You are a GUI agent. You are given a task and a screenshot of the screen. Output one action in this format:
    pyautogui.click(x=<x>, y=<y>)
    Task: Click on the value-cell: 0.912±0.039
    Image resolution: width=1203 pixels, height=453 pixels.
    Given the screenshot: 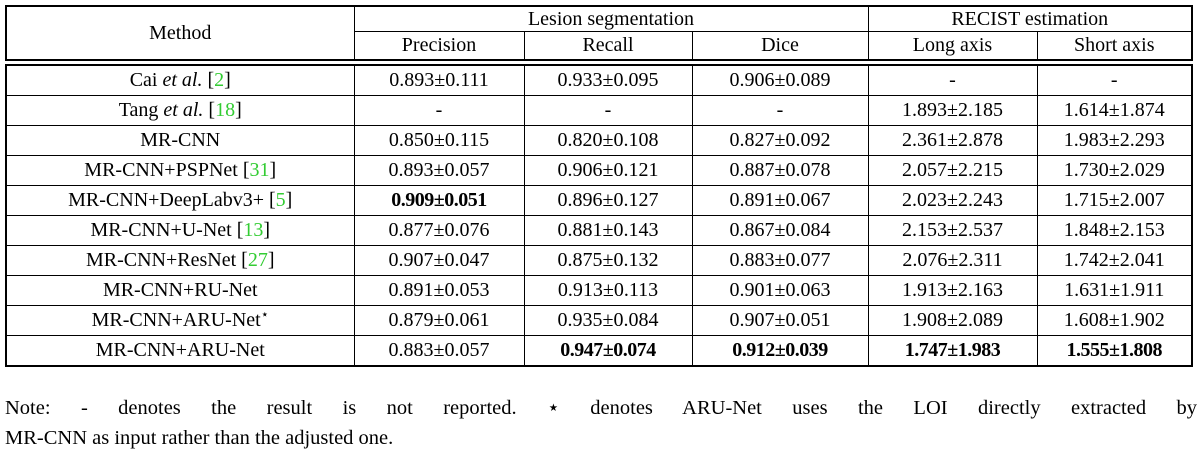 What is the action you would take?
    pyautogui.click(x=780, y=351)
    